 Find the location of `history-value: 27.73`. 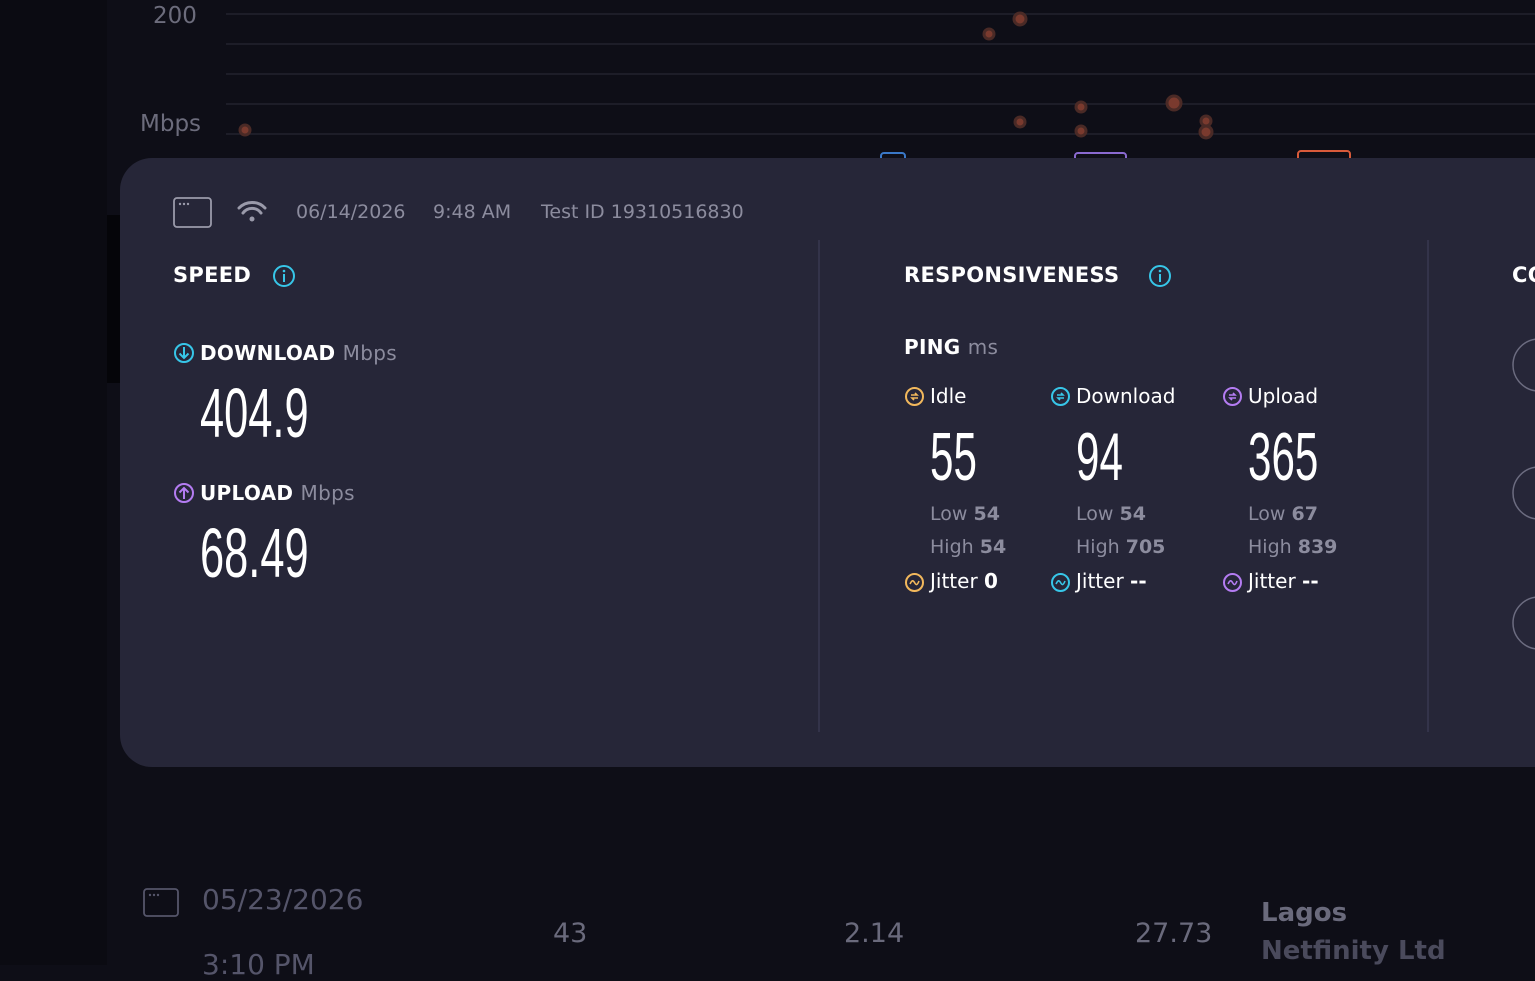

history-value: 27.73 is located at coordinates (1174, 933).